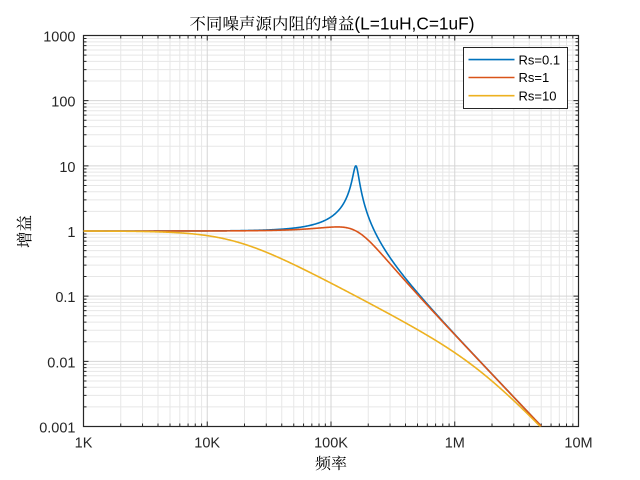 The image size is (640, 480). I want to click on svg-text: 10M, so click(578, 444).